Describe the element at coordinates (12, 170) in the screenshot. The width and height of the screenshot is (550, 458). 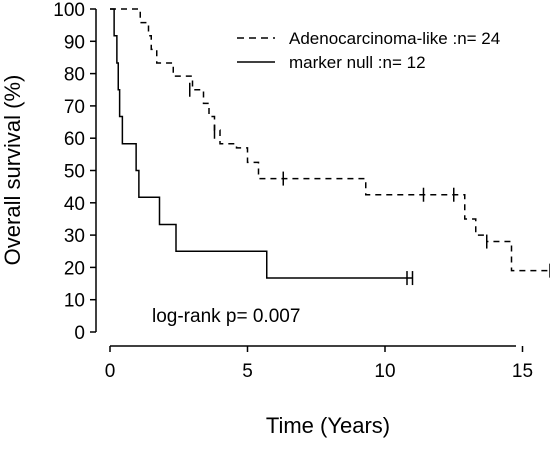
I see `y-axis-title: Overall survival (%)` at that location.